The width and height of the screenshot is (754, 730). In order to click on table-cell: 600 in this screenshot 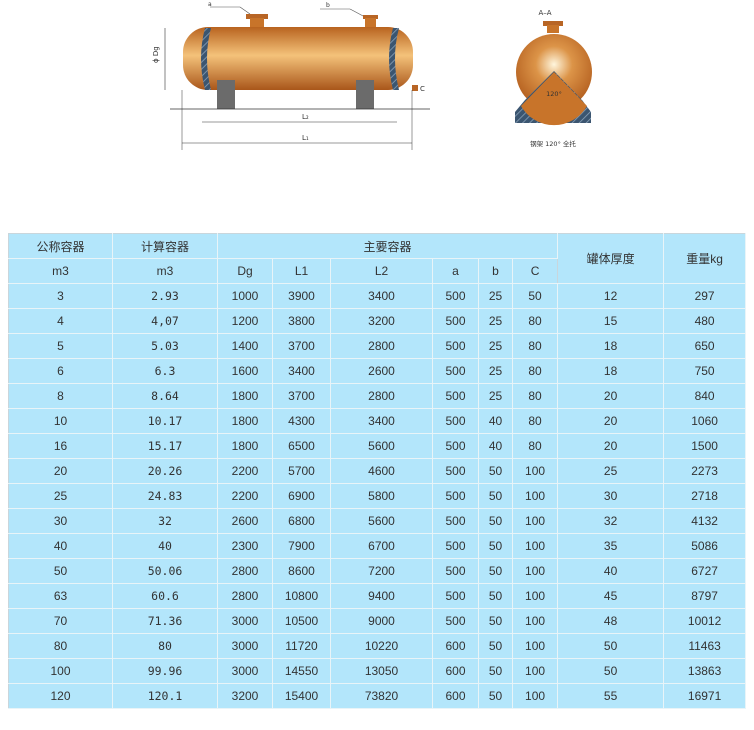, I will do `click(455, 671)`.